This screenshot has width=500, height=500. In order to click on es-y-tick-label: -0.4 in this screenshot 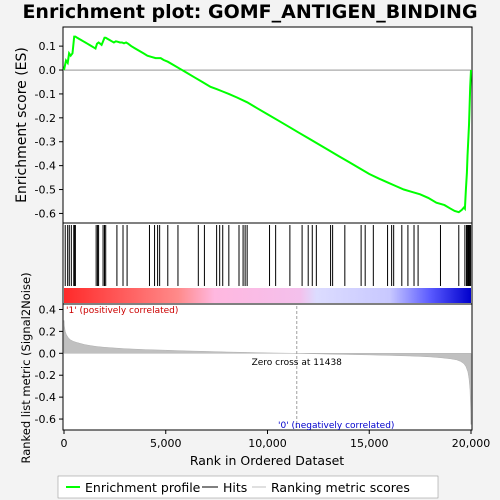, I will do `click(45, 166)`.